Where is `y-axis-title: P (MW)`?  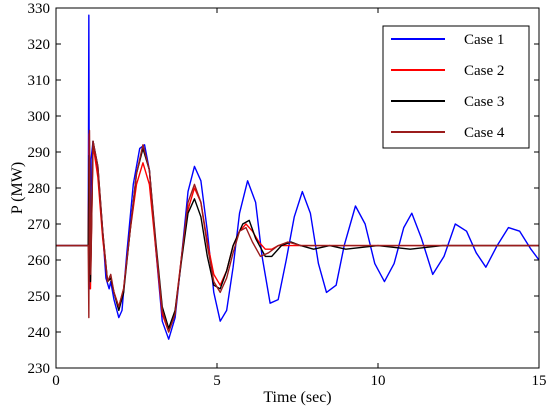 y-axis-title: P (MW) is located at coordinates (17, 188).